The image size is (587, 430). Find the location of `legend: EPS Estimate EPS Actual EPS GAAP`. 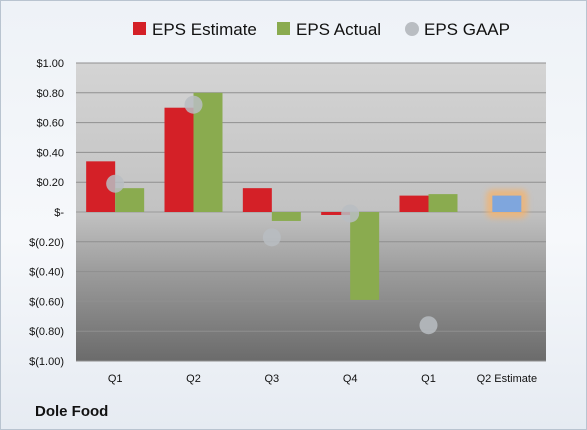

legend: EPS Estimate EPS Actual EPS GAAP is located at coordinates (321, 29).